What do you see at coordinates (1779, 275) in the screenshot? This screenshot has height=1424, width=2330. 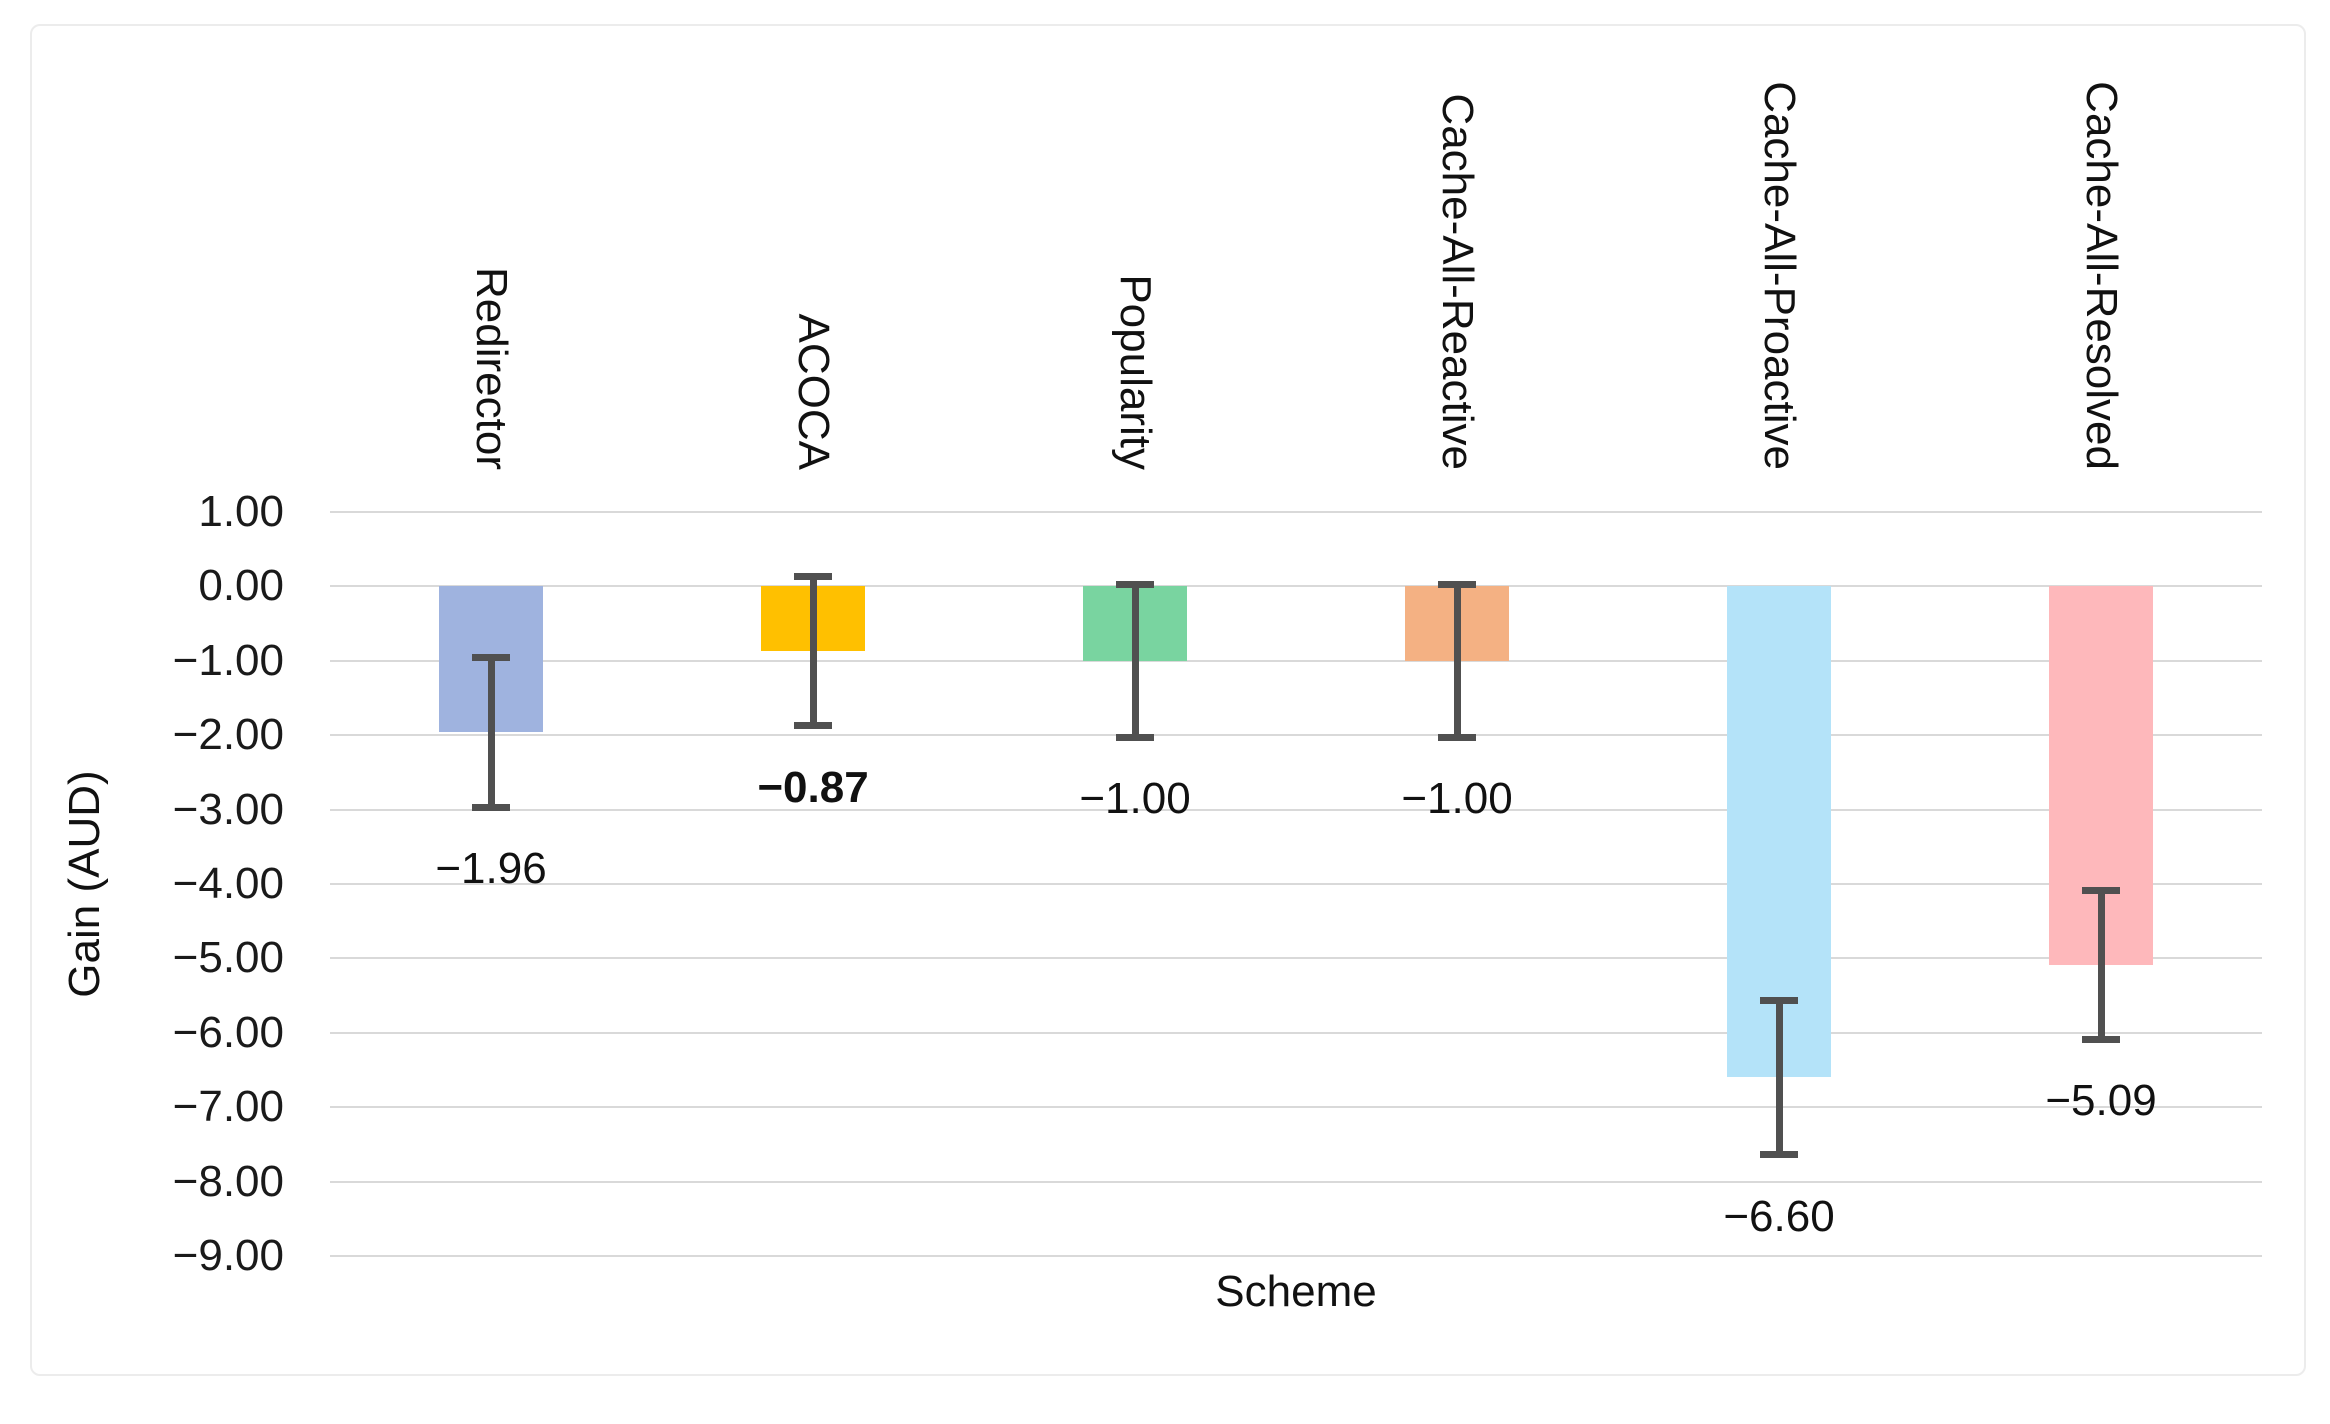 I see `category-label: Cache-All-Proactive` at bounding box center [1779, 275].